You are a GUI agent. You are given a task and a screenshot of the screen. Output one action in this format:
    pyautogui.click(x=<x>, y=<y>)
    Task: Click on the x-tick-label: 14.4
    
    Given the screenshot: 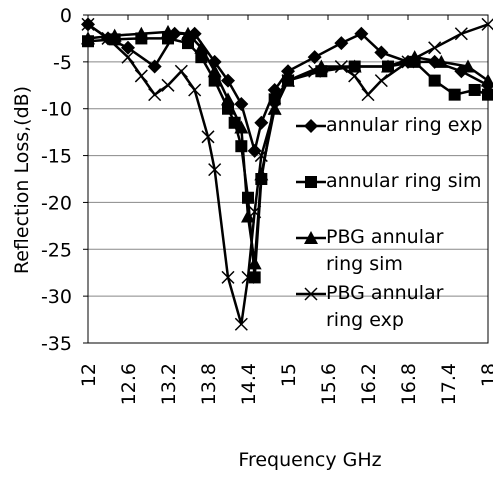 What is the action you would take?
    pyautogui.click(x=249, y=384)
    